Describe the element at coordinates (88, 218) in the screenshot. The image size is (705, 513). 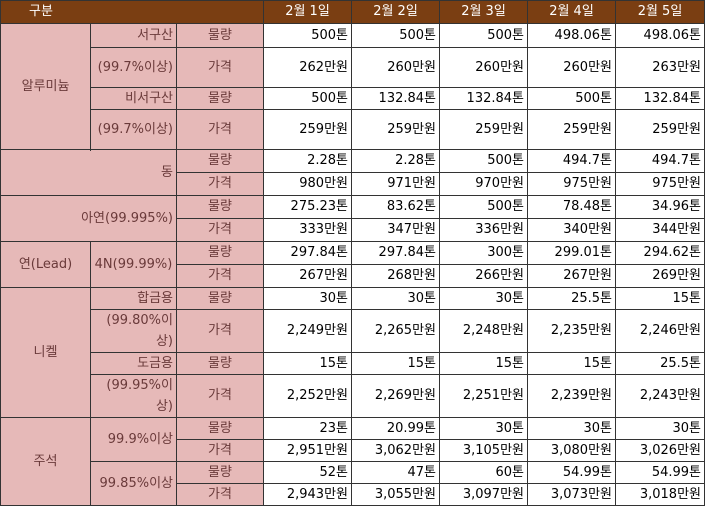
I see `metal-zinc: 아연(99.995%)` at that location.